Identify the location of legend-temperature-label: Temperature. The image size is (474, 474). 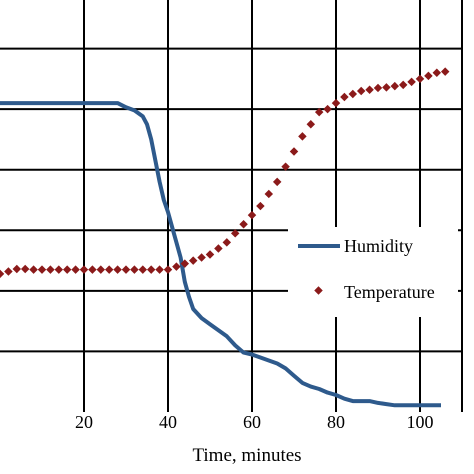
(389, 292).